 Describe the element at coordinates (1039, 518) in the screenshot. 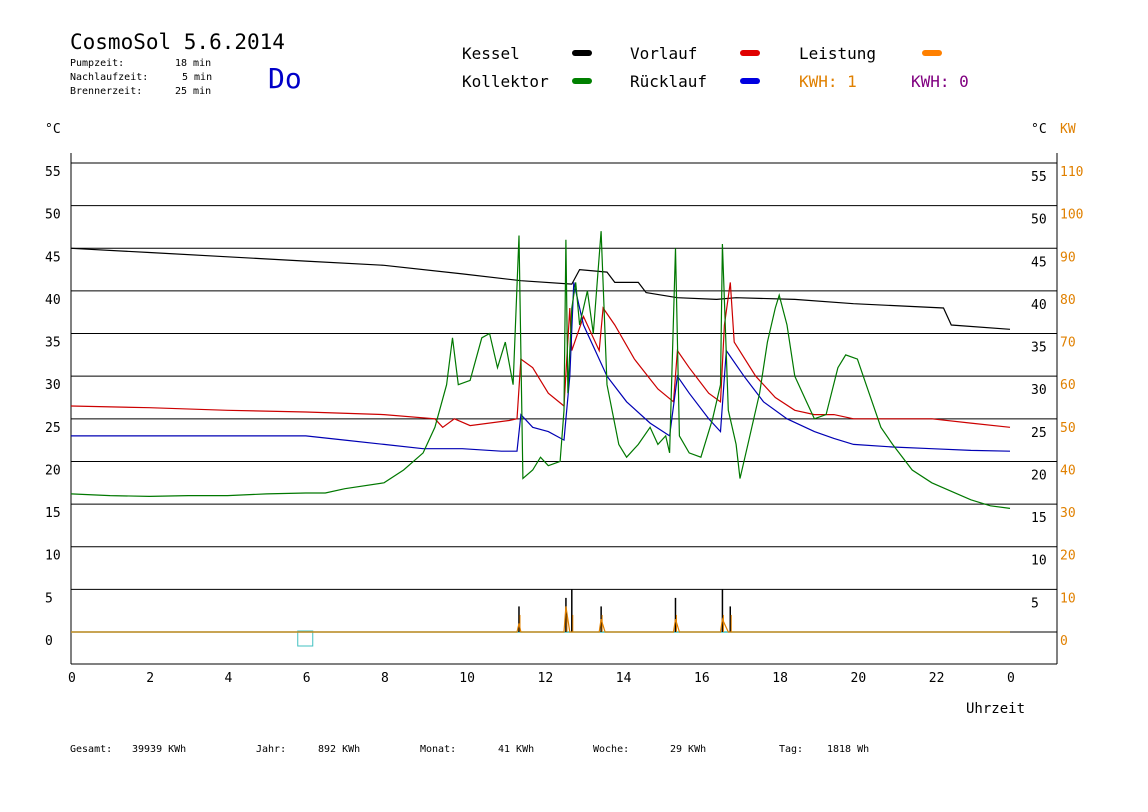

I see `y-tick-right-15: 15` at that location.